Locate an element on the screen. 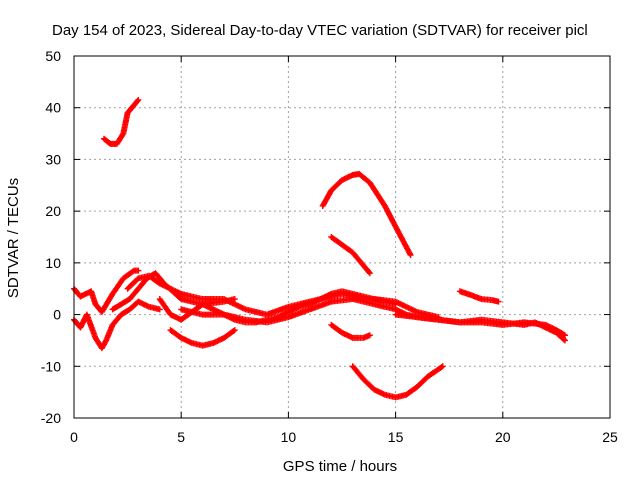 This screenshot has height=480, width=640. x-tick-label: 10 is located at coordinates (289, 437).